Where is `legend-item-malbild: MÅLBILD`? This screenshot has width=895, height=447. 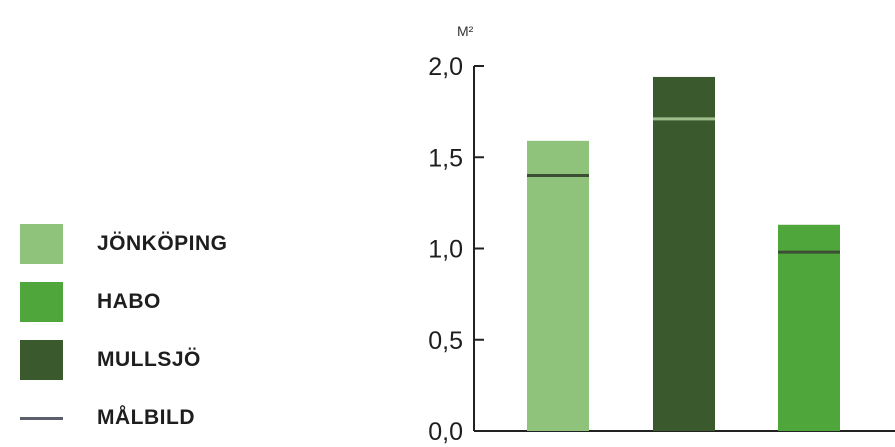
legend-item-malbild: MÅLBILD is located at coordinates (124, 418).